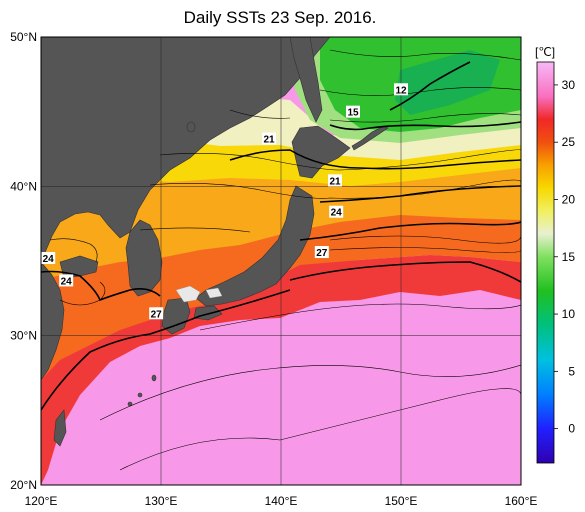 Image resolution: width=585 pixels, height=512 pixels. Describe the element at coordinates (370, 138) in the screenshot. I see `kuril-islands` at that location.